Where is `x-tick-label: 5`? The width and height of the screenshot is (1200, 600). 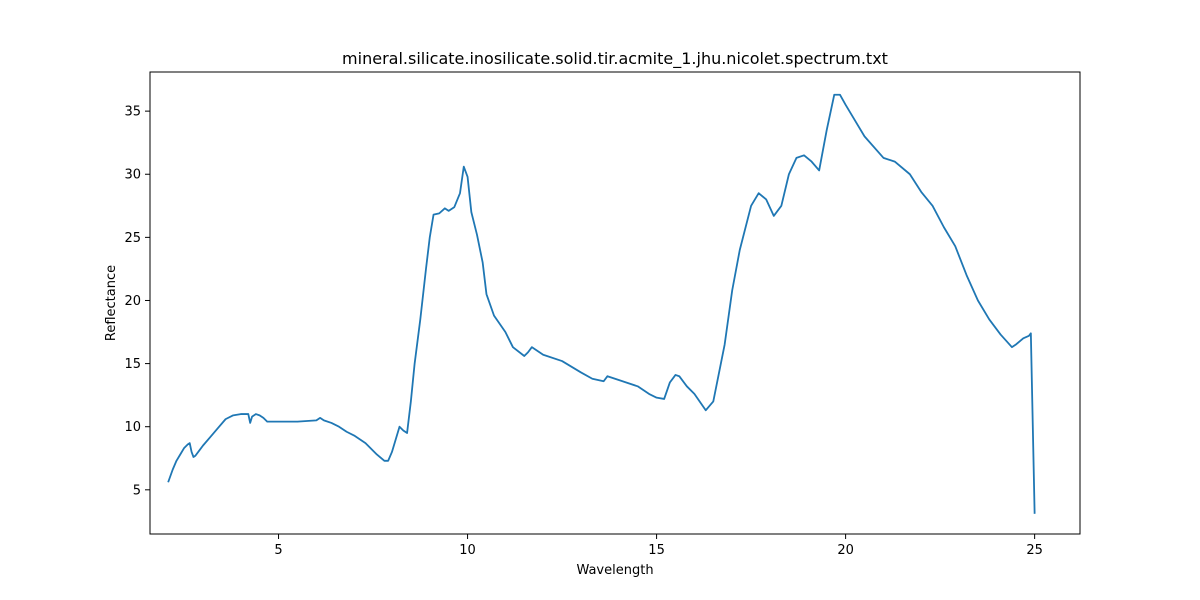 x-tick-label: 5 is located at coordinates (278, 550).